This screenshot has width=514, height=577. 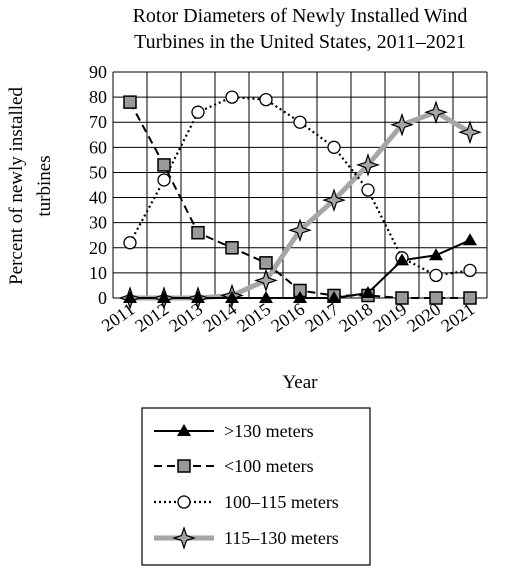 What do you see at coordinates (184, 430) in the screenshot?
I see `legend-marker-triangle-series` at bounding box center [184, 430].